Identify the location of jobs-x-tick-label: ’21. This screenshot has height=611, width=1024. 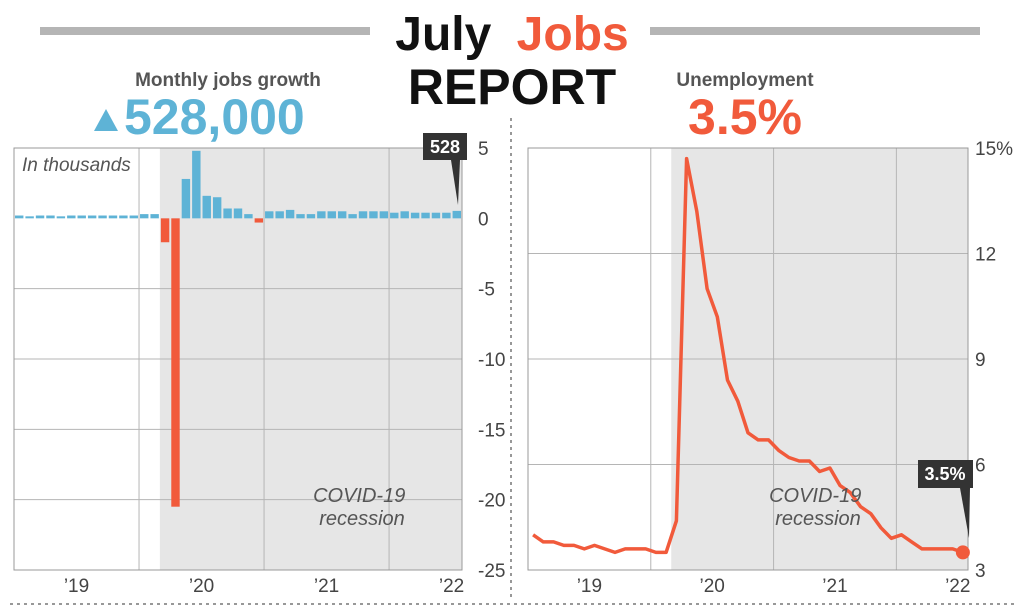
(326, 586).